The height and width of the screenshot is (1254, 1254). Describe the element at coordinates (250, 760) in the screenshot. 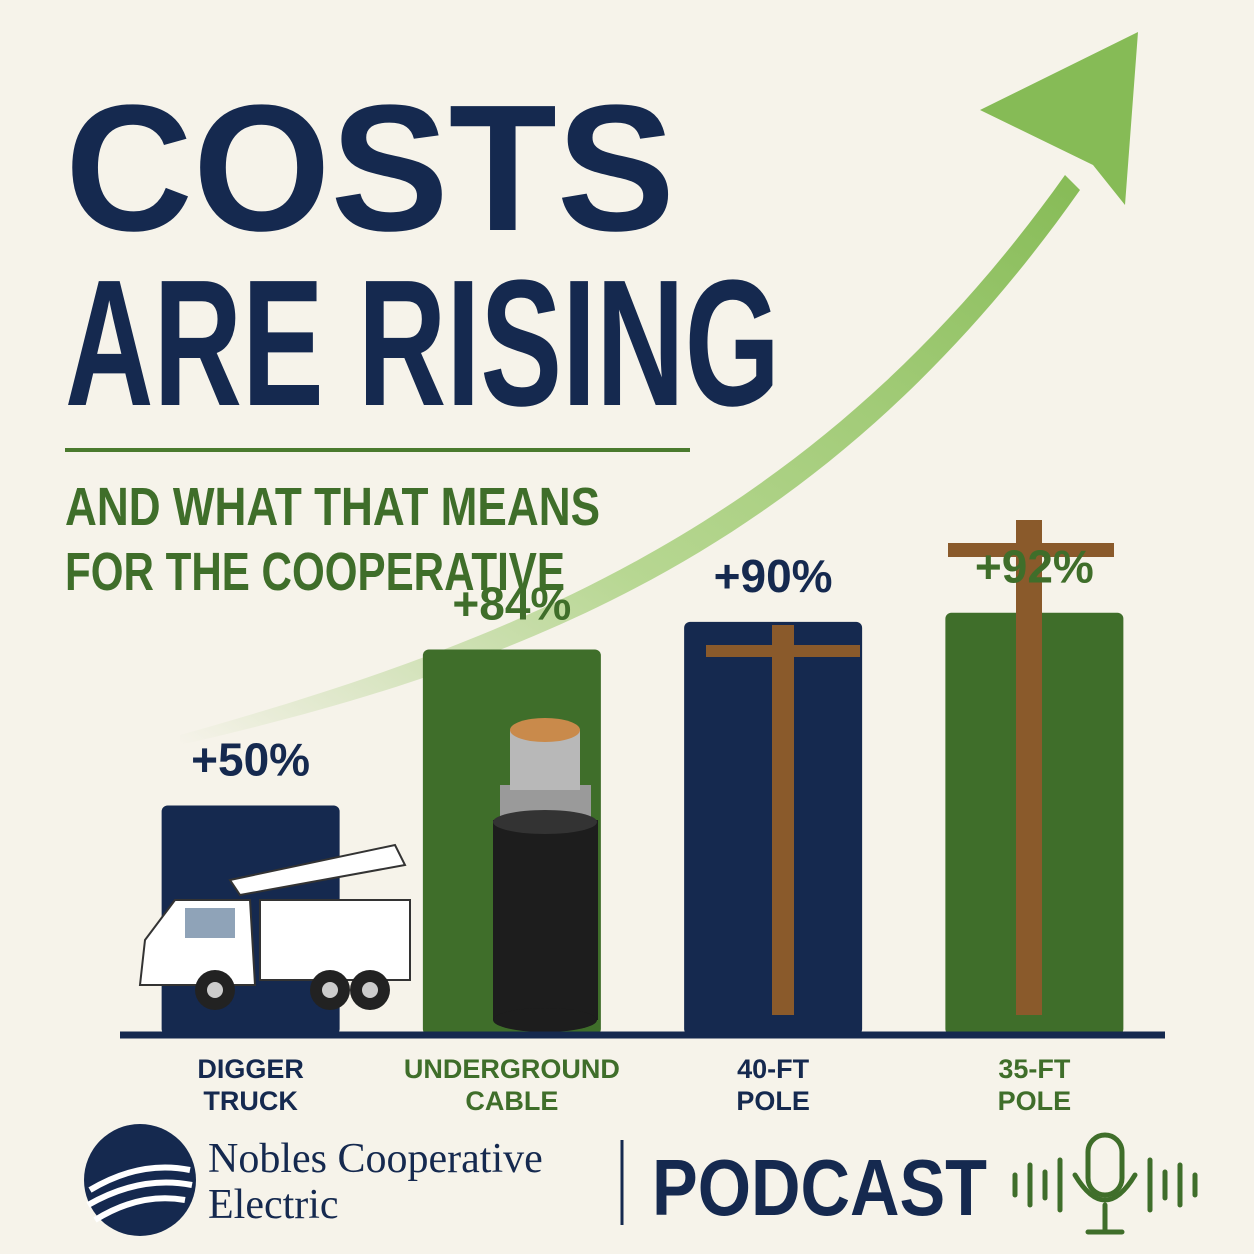

I see `value-label: +50%` at that location.